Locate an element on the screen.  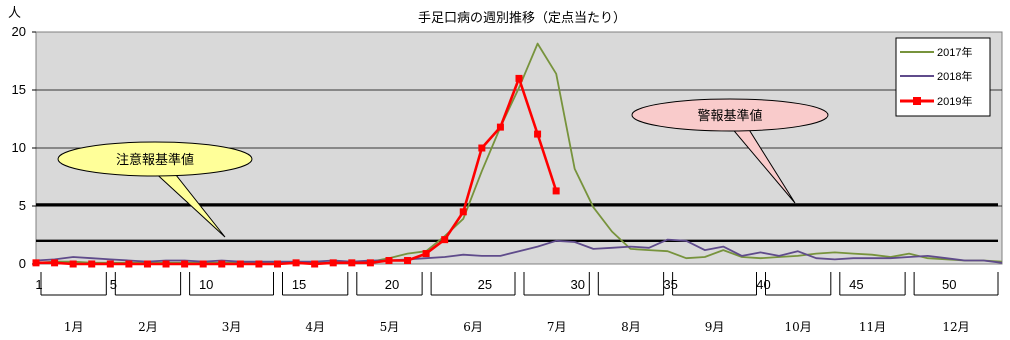
callout-alarm: 警報基準値 is located at coordinates (730, 151).